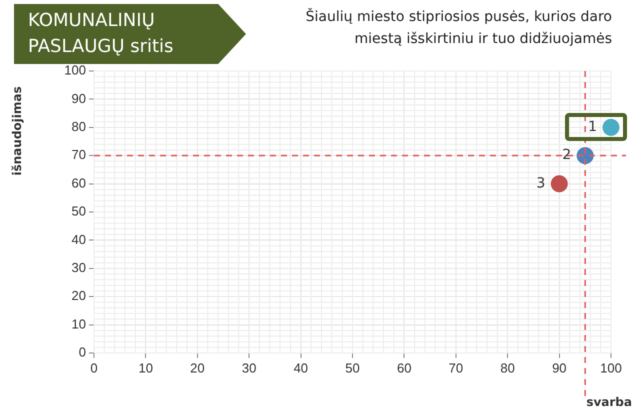 The height and width of the screenshot is (410, 634). I want to click on chart-title: KOMUNALINIŲ PASLAUGŲ sritis, so click(101, 34).